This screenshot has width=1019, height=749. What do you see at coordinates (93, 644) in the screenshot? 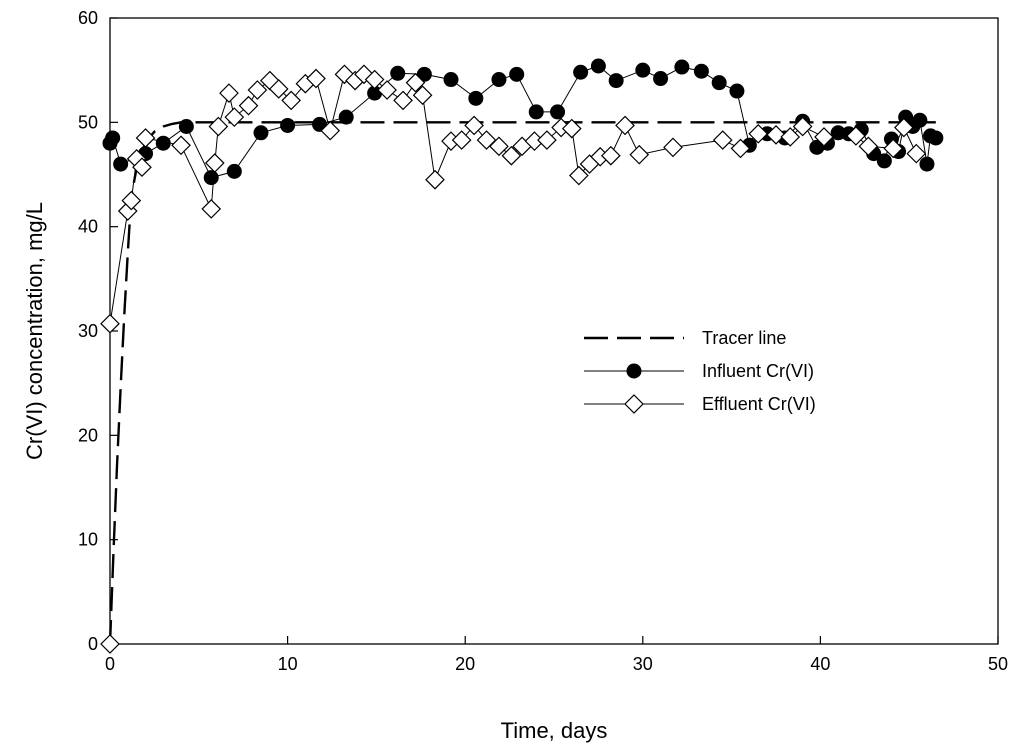
I see `y-tick-label: 0` at bounding box center [93, 644].